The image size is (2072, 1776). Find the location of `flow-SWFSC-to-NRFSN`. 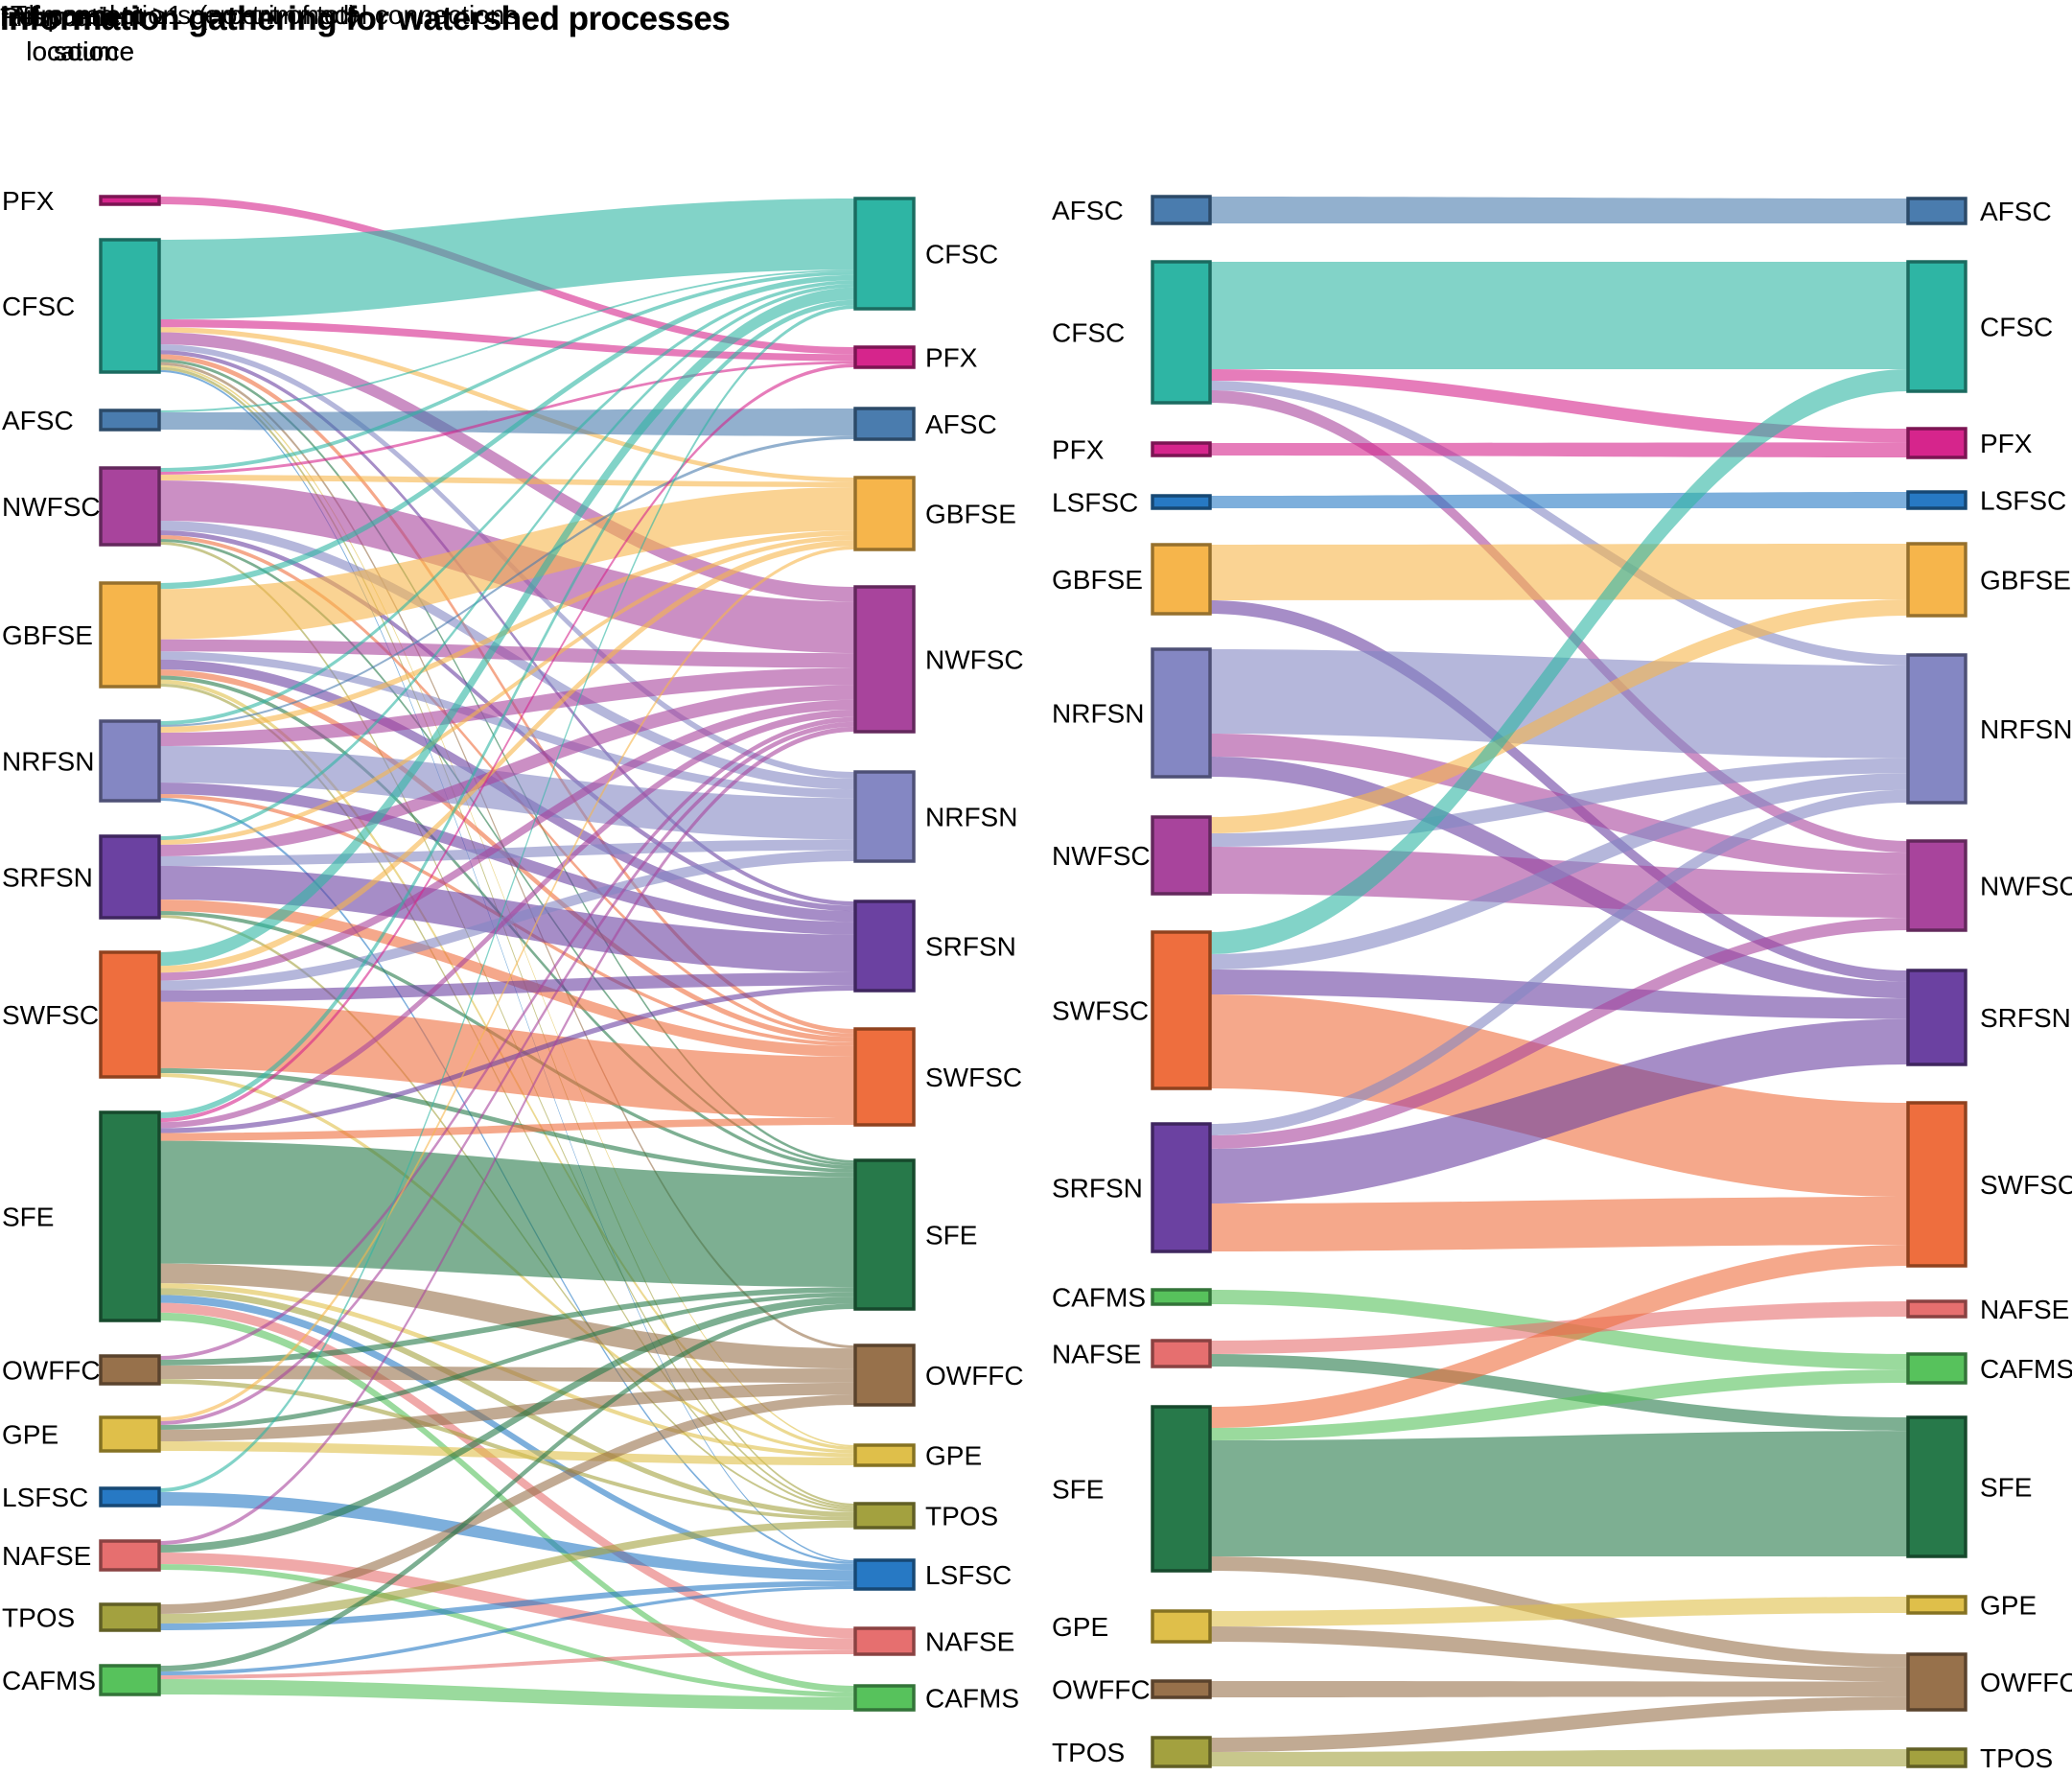

flow-SWFSC-to-NRFSN is located at coordinates (1559, 871).